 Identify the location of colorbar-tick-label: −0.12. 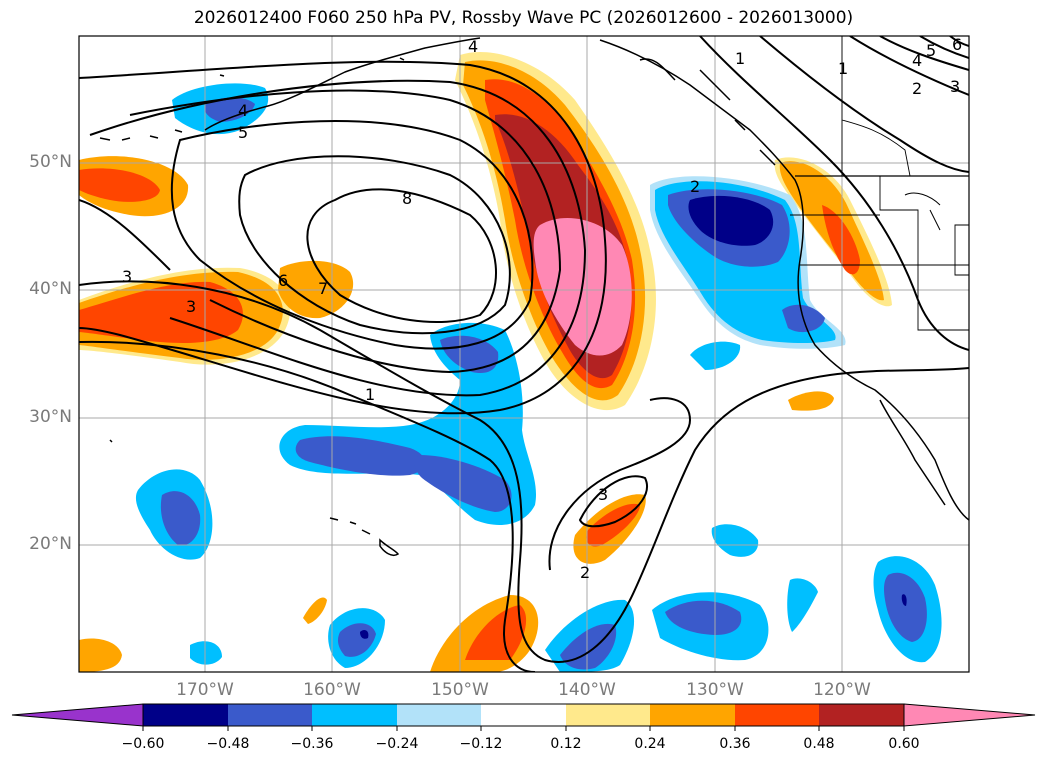
(481, 744).